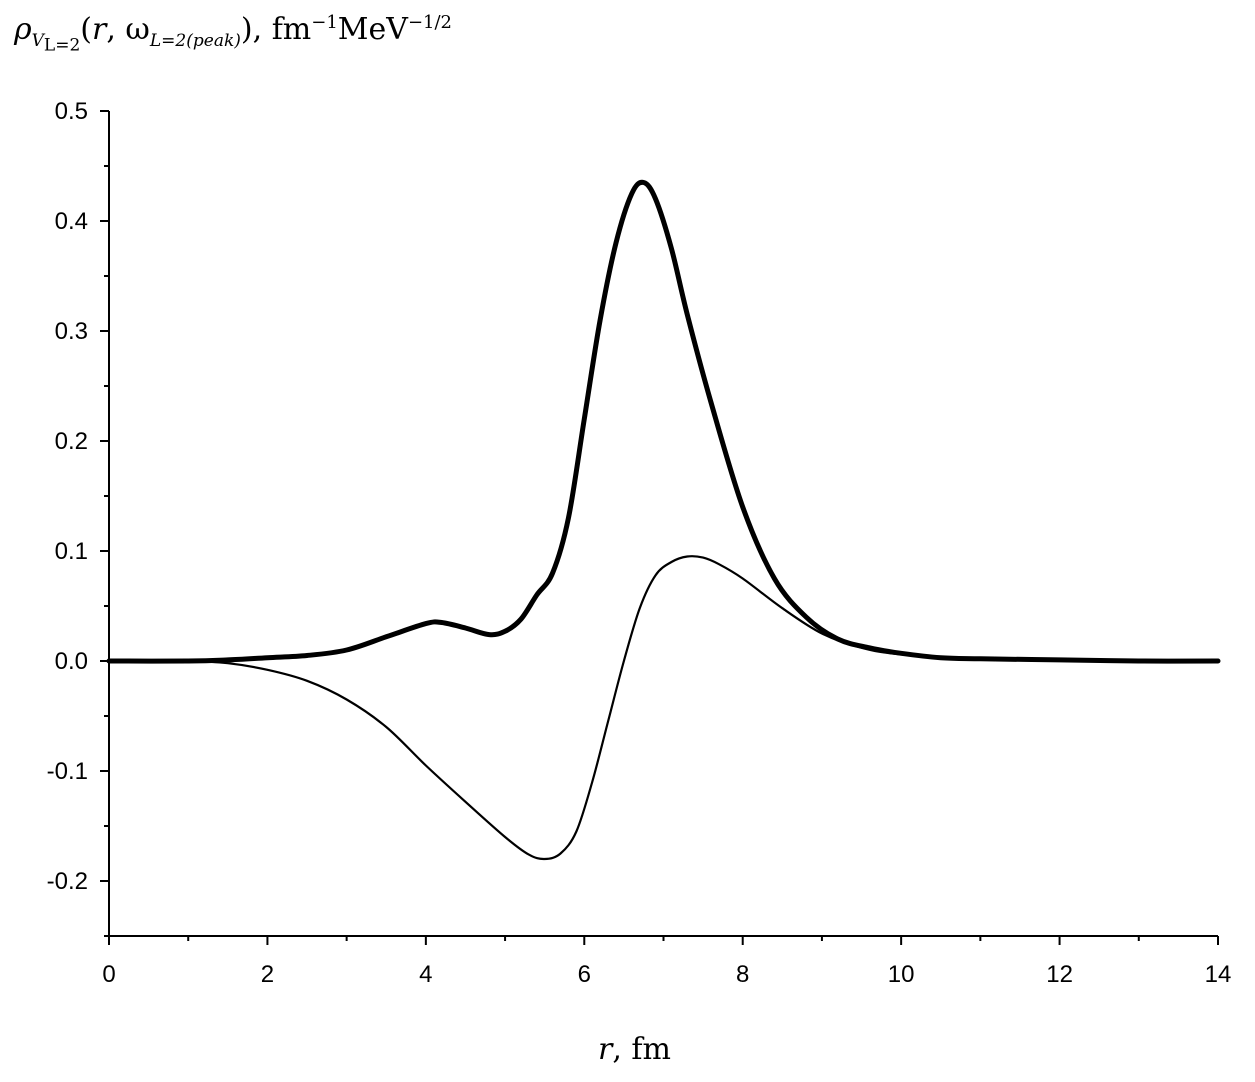  What do you see at coordinates (71, 221) in the screenshot?
I see `y-tick-label: 0.4` at bounding box center [71, 221].